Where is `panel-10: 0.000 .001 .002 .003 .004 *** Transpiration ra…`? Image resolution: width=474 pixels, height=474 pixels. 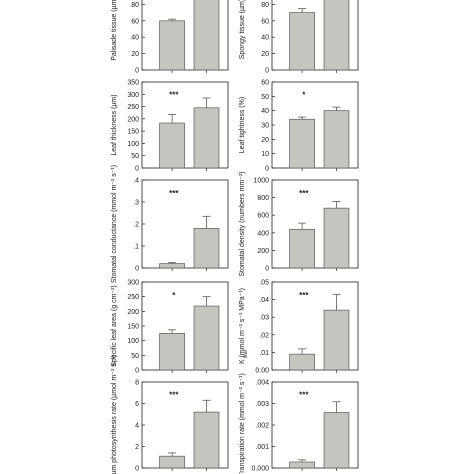
panel-10: 0.000 .001 .002 .003 .004 *** Transpiration ra… is located at coordinates (299, 423).